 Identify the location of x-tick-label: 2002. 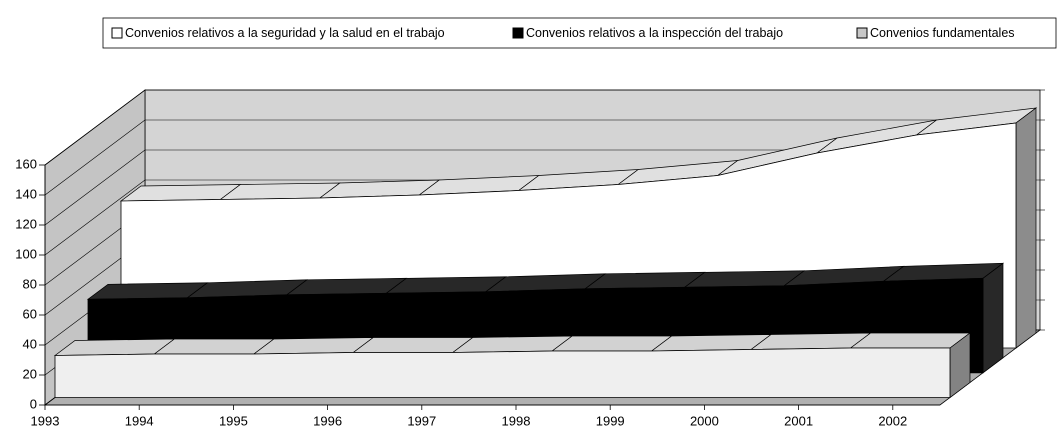
(892, 420).